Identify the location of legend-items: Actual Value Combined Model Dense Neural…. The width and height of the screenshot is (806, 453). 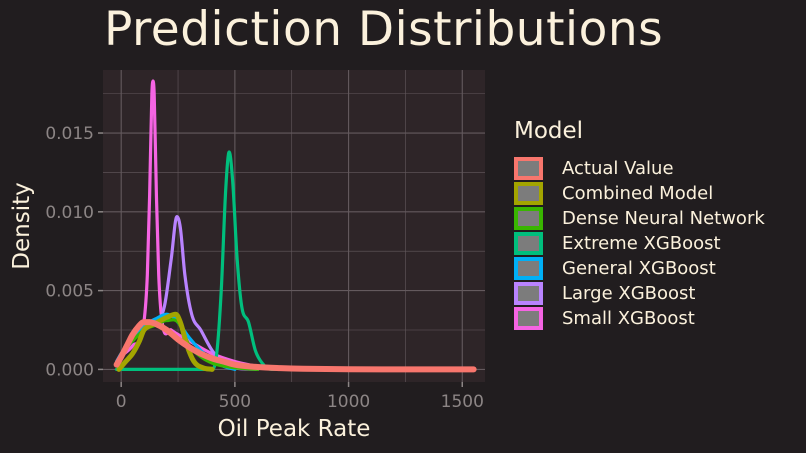
(639, 243).